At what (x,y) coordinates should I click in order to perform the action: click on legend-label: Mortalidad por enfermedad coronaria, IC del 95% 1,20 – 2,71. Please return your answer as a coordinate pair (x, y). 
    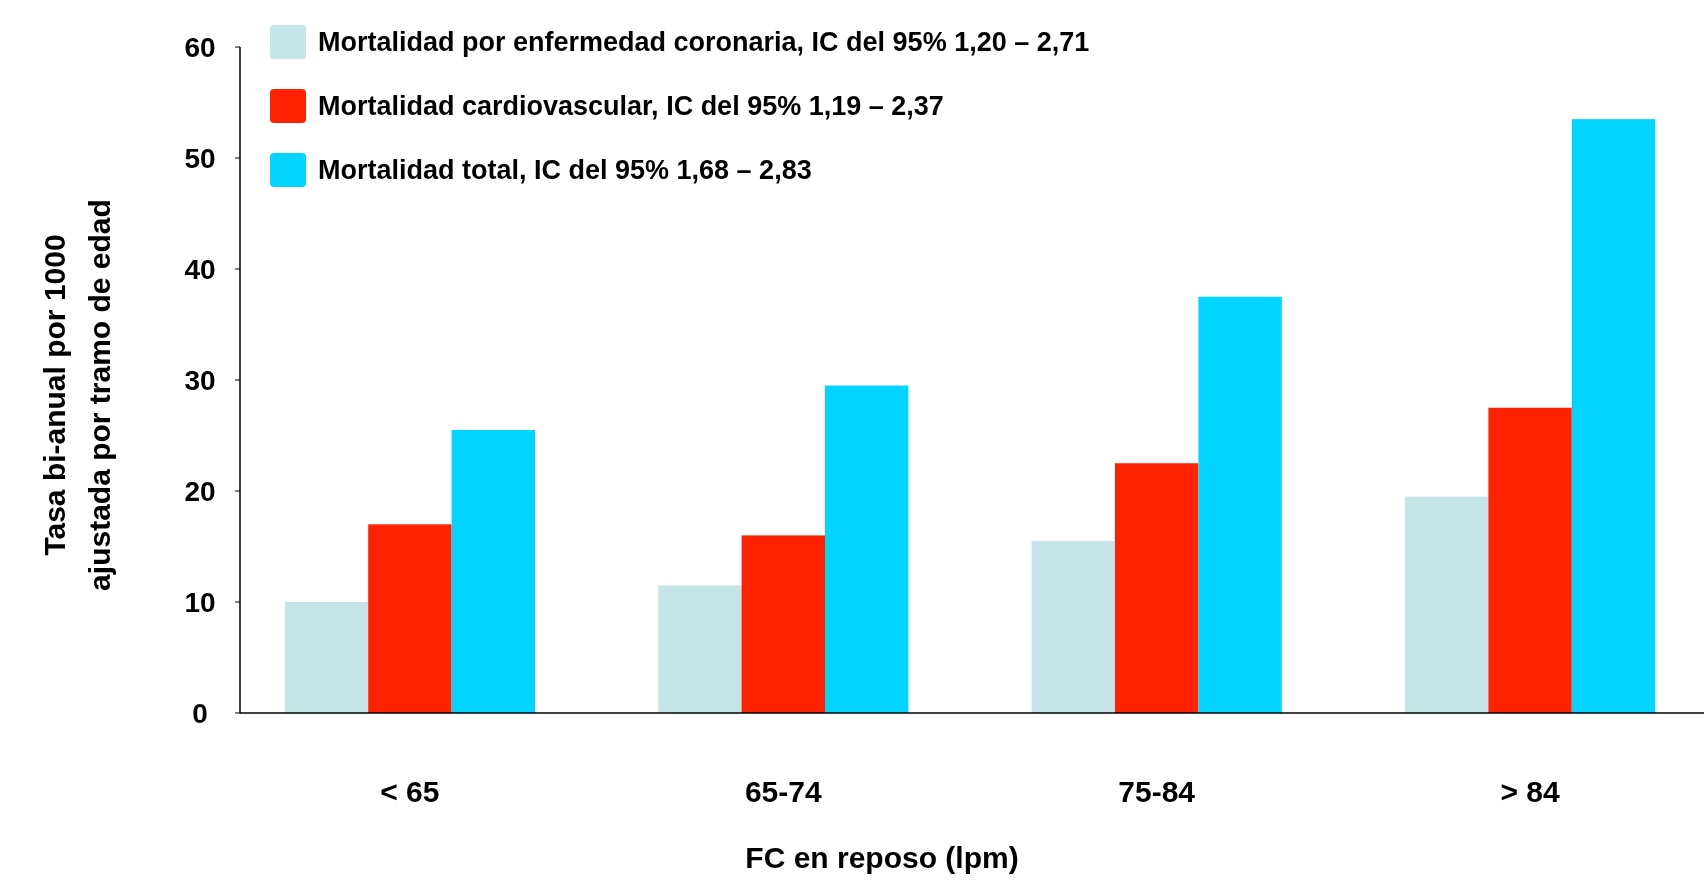
    Looking at the image, I should click on (704, 42).